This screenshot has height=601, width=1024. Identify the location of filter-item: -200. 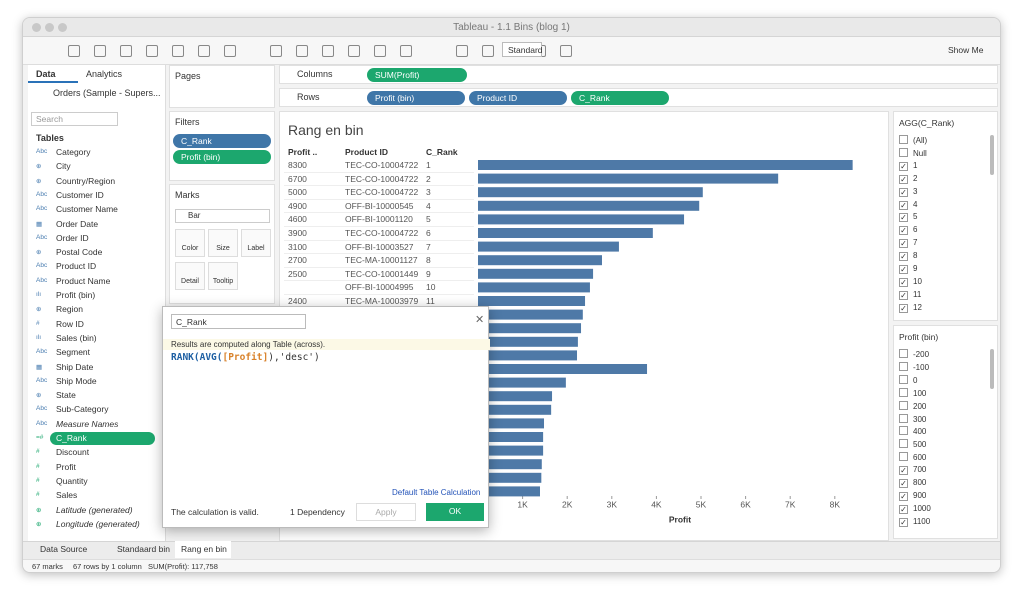
(914, 354).